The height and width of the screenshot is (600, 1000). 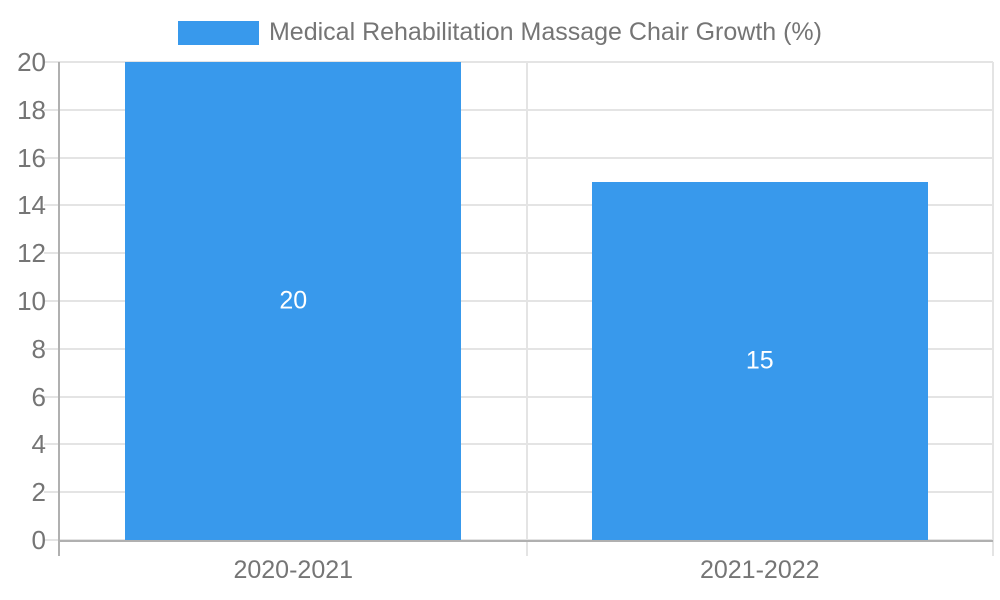 What do you see at coordinates (38, 444) in the screenshot?
I see `y-tick-label: 4` at bounding box center [38, 444].